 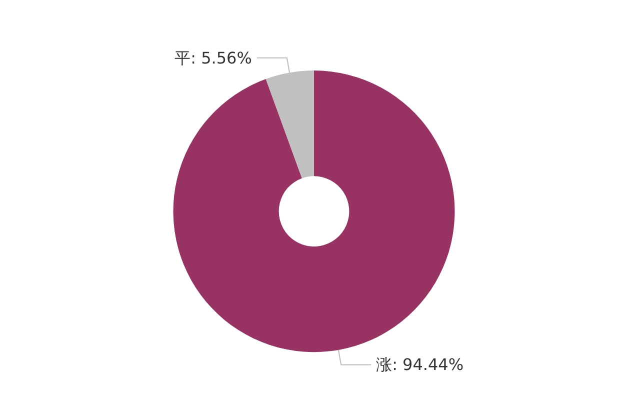 I want to click on slice-label: 涨, so click(x=384, y=364).